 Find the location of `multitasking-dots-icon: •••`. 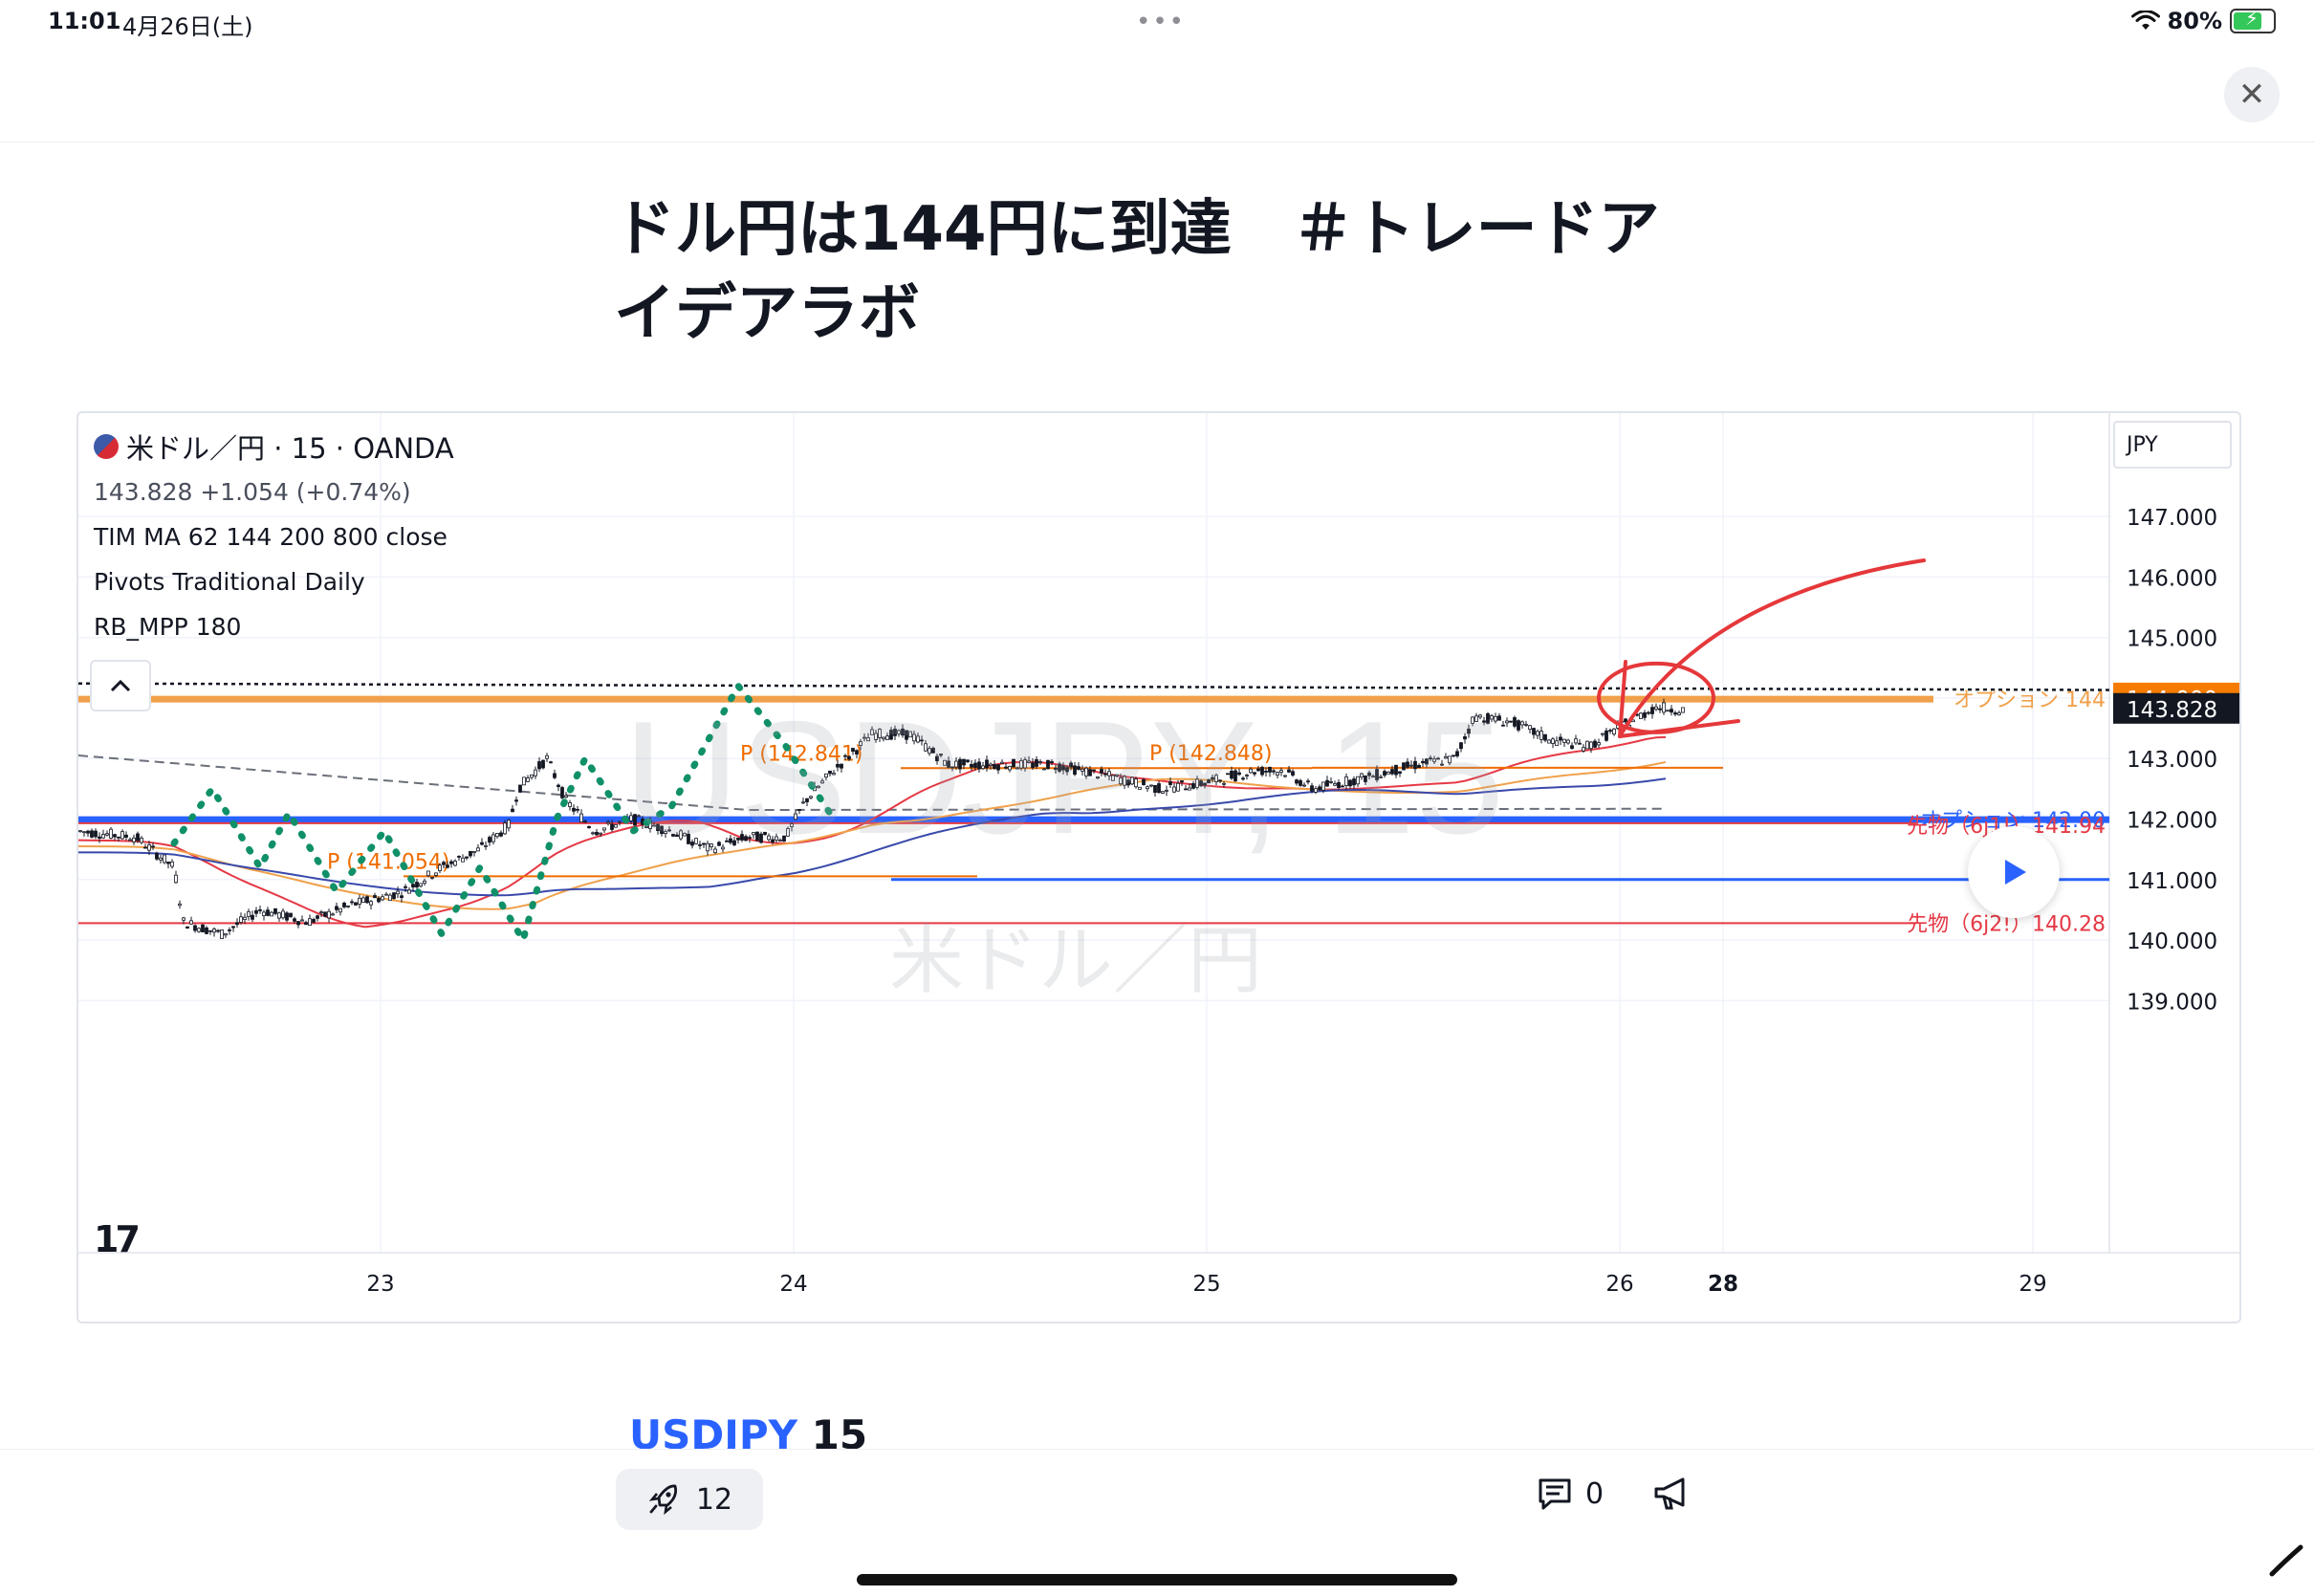

multitasking-dots-icon: ••• is located at coordinates (1161, 22).